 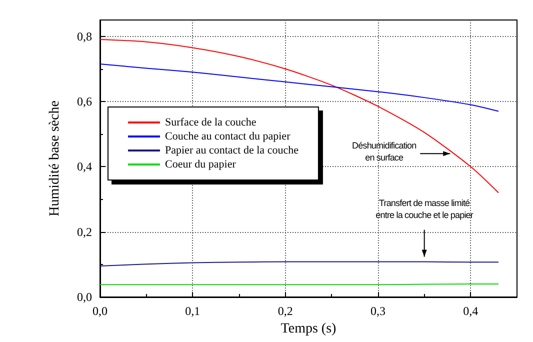 What do you see at coordinates (84, 167) in the screenshot?
I see `y-tick-label: 0,4` at bounding box center [84, 167].